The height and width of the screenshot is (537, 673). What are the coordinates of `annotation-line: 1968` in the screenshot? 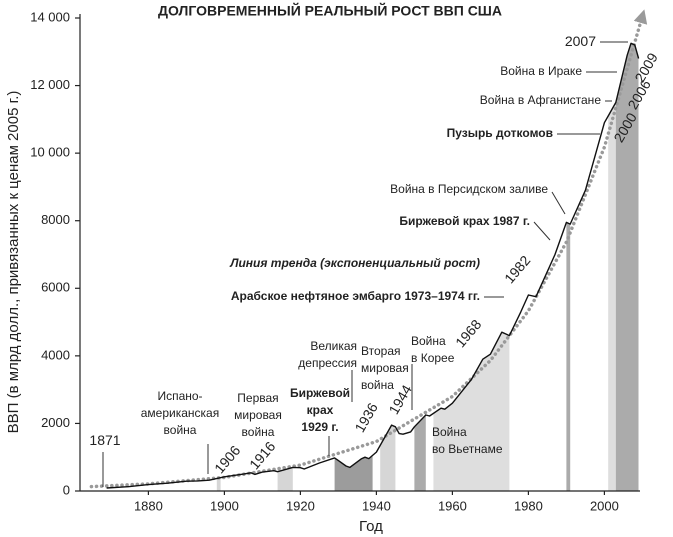 It's located at (468, 333).